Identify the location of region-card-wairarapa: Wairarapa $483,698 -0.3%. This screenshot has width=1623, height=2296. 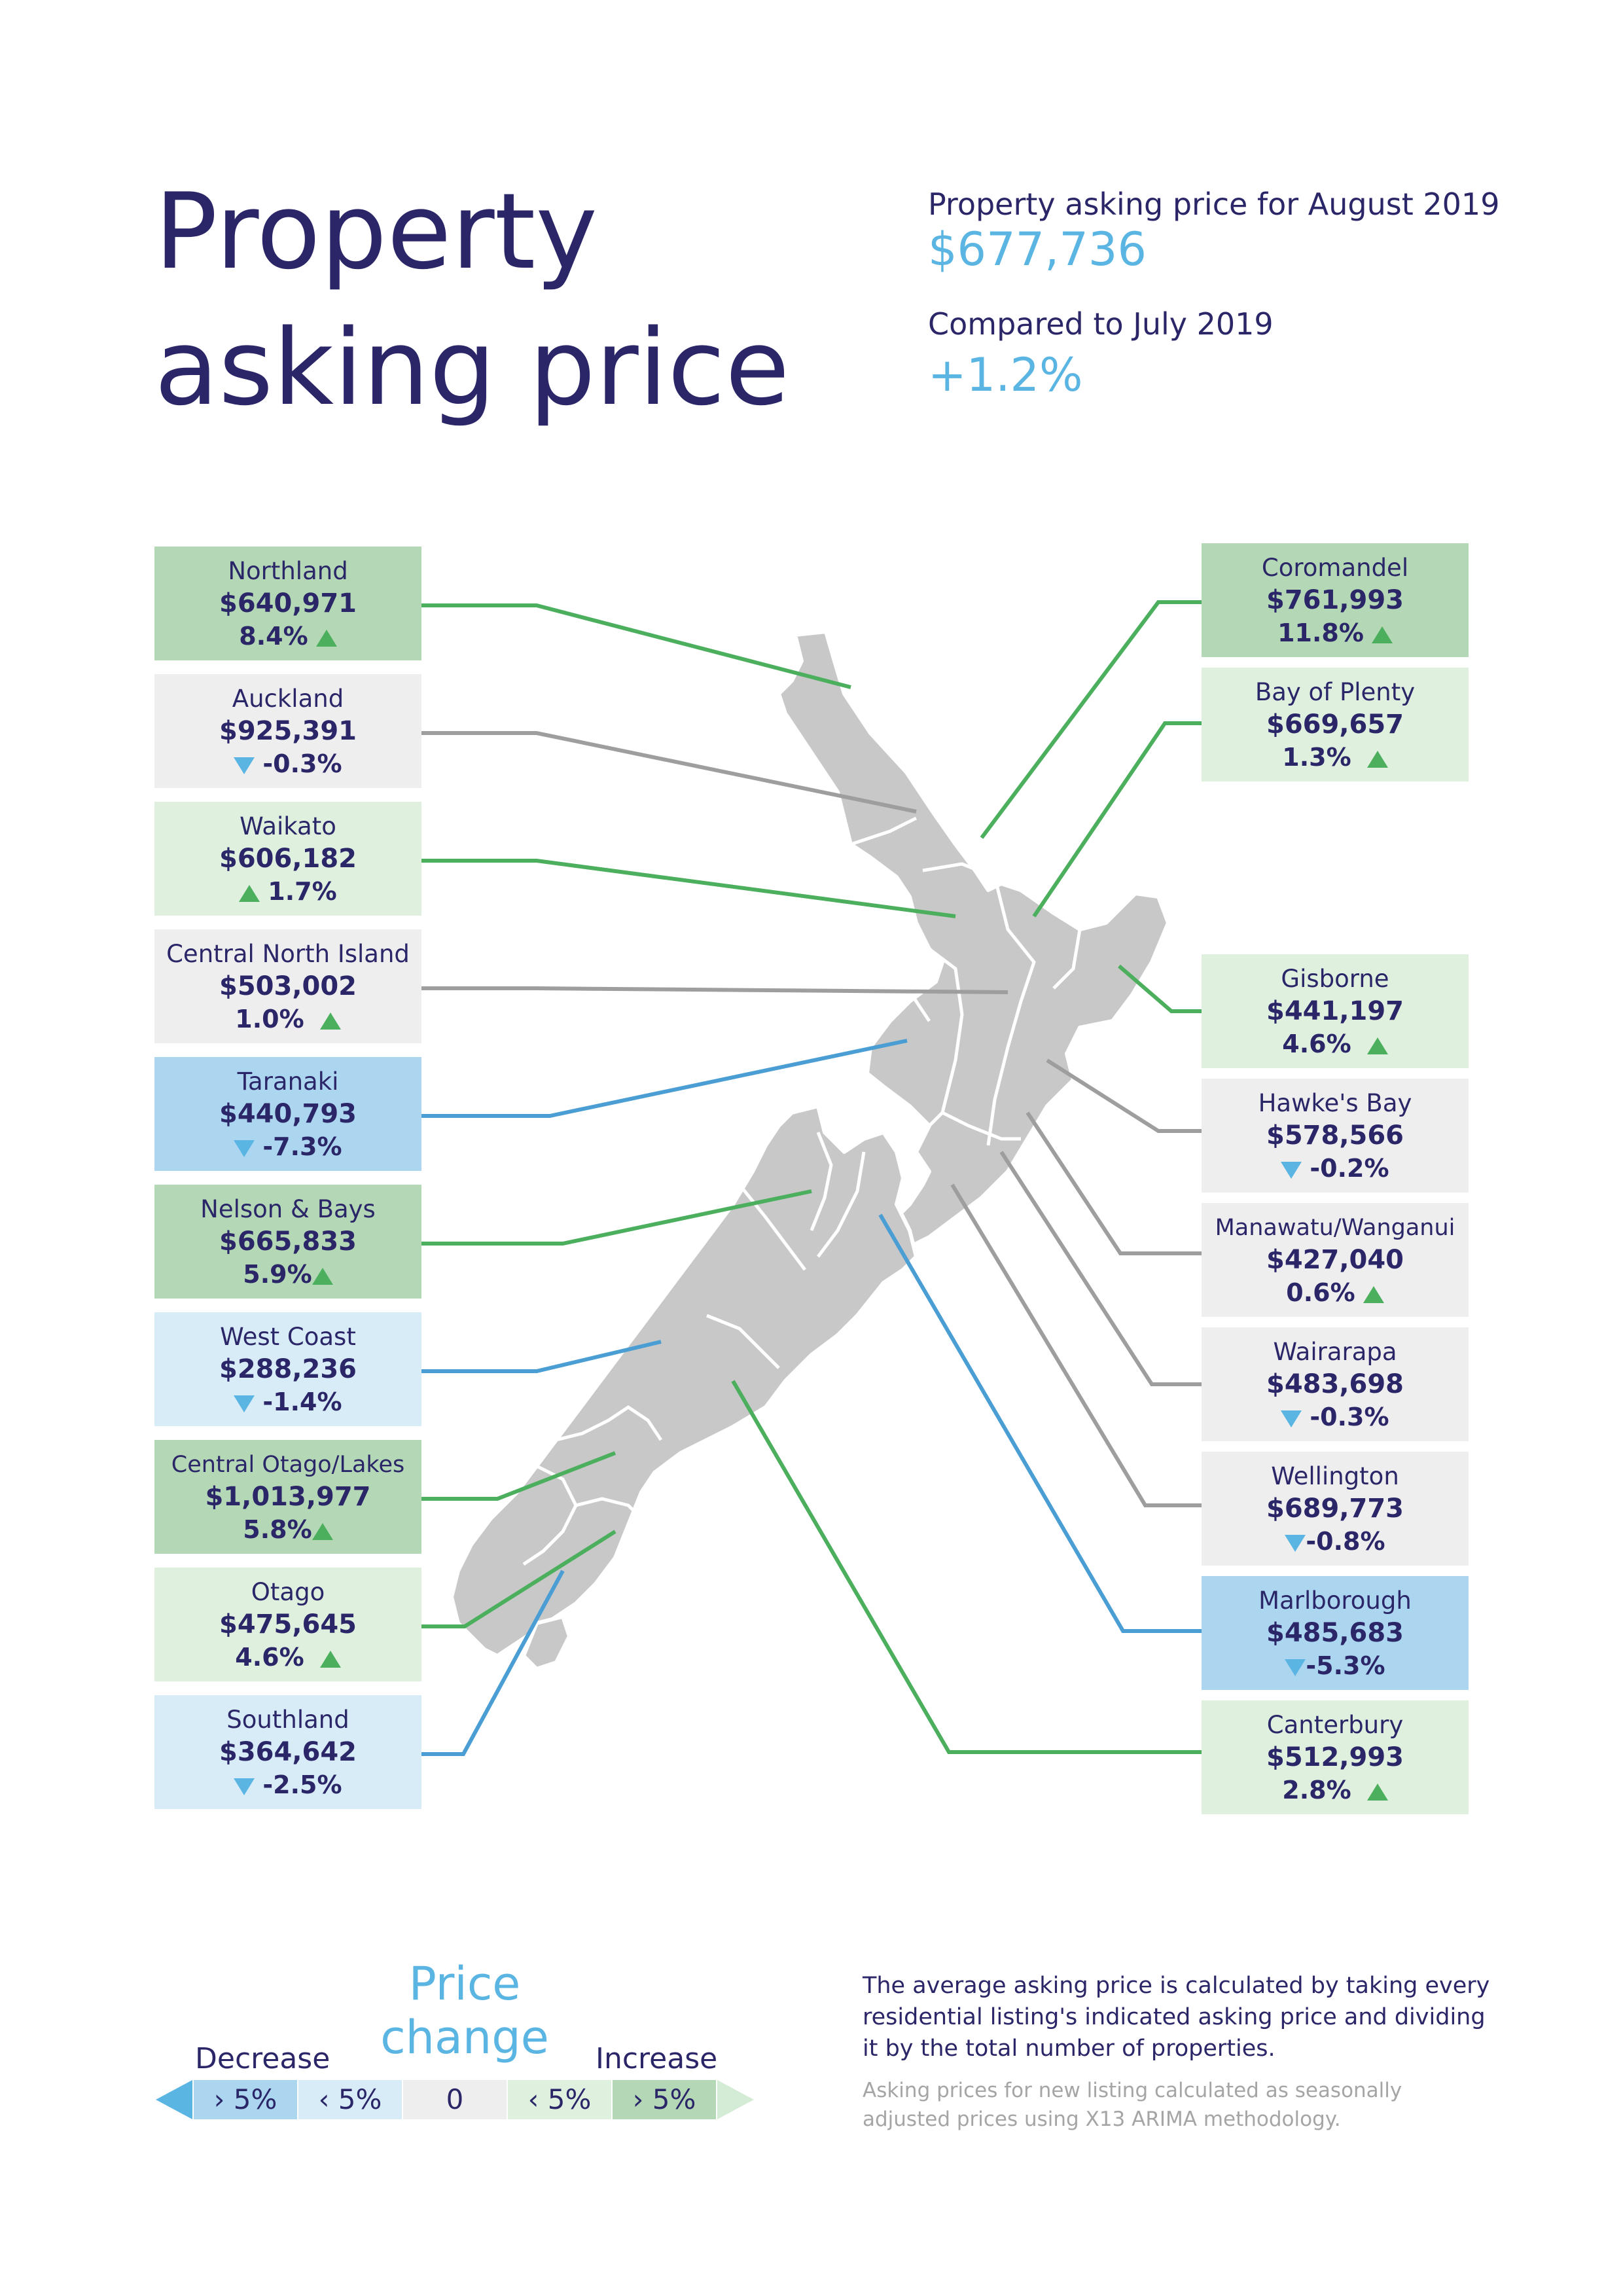
(1335, 1384).